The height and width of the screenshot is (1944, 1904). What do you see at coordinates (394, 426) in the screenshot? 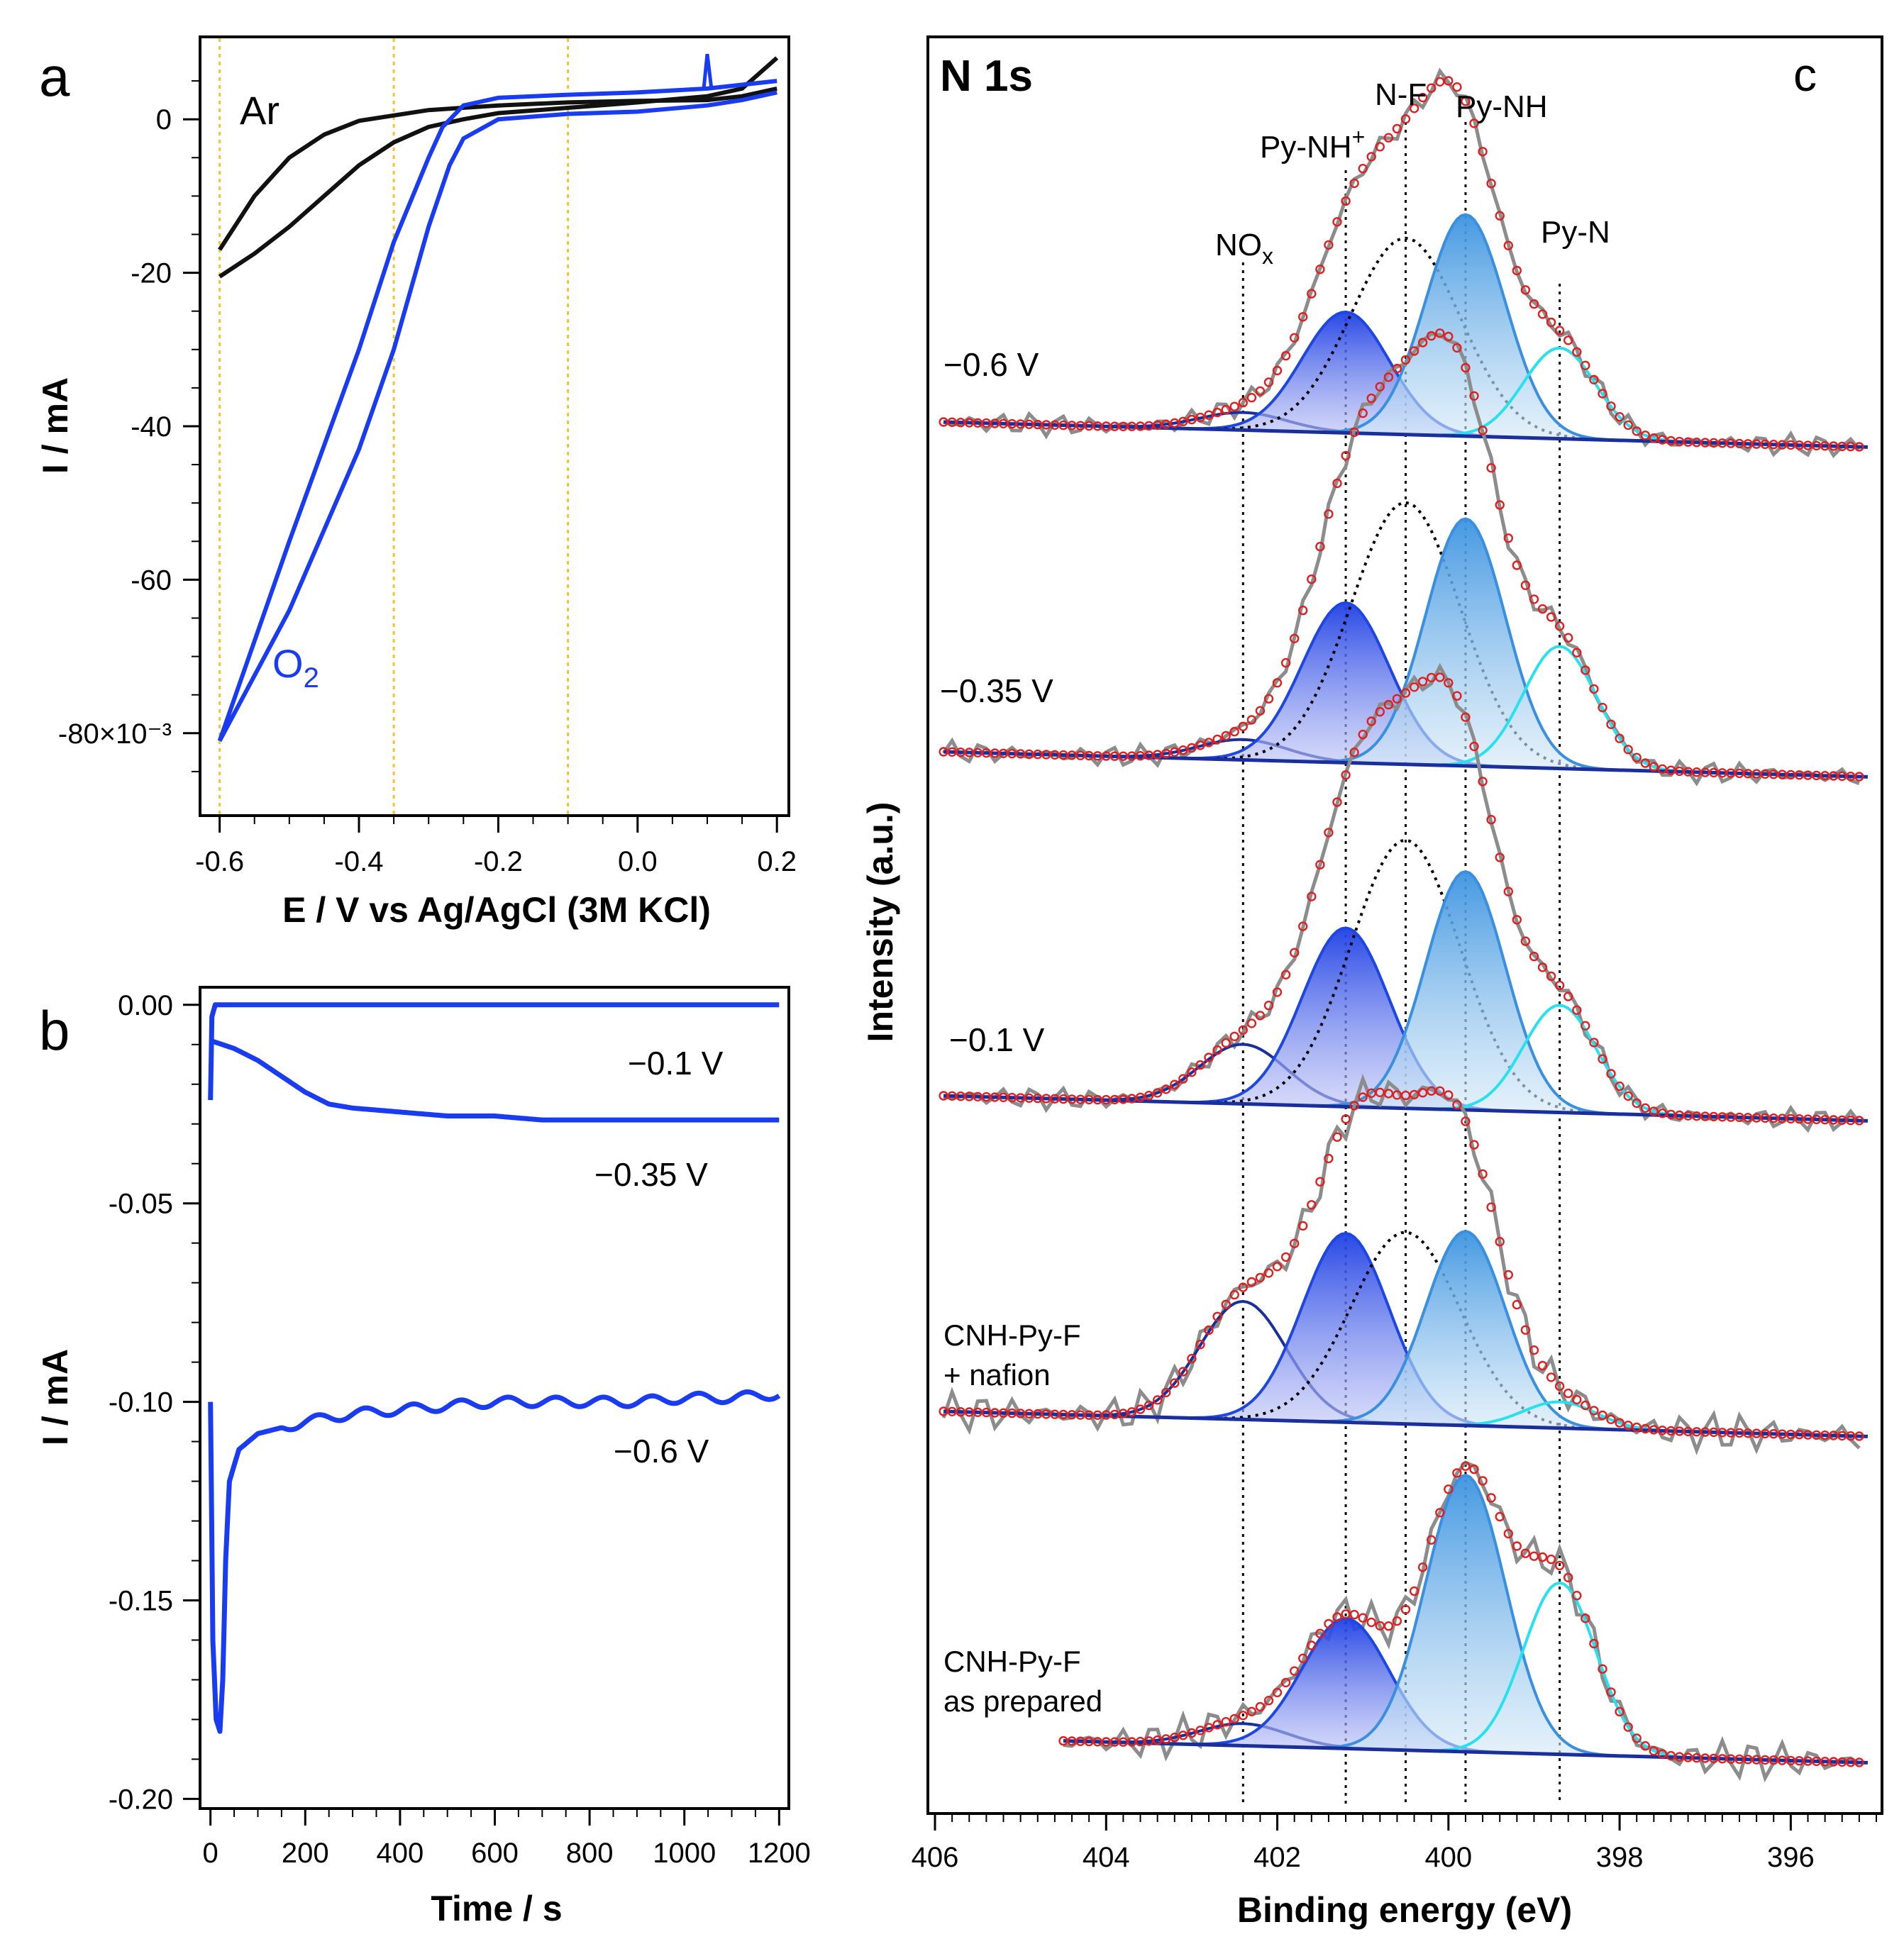
I see `panel-a-guide-lines` at bounding box center [394, 426].